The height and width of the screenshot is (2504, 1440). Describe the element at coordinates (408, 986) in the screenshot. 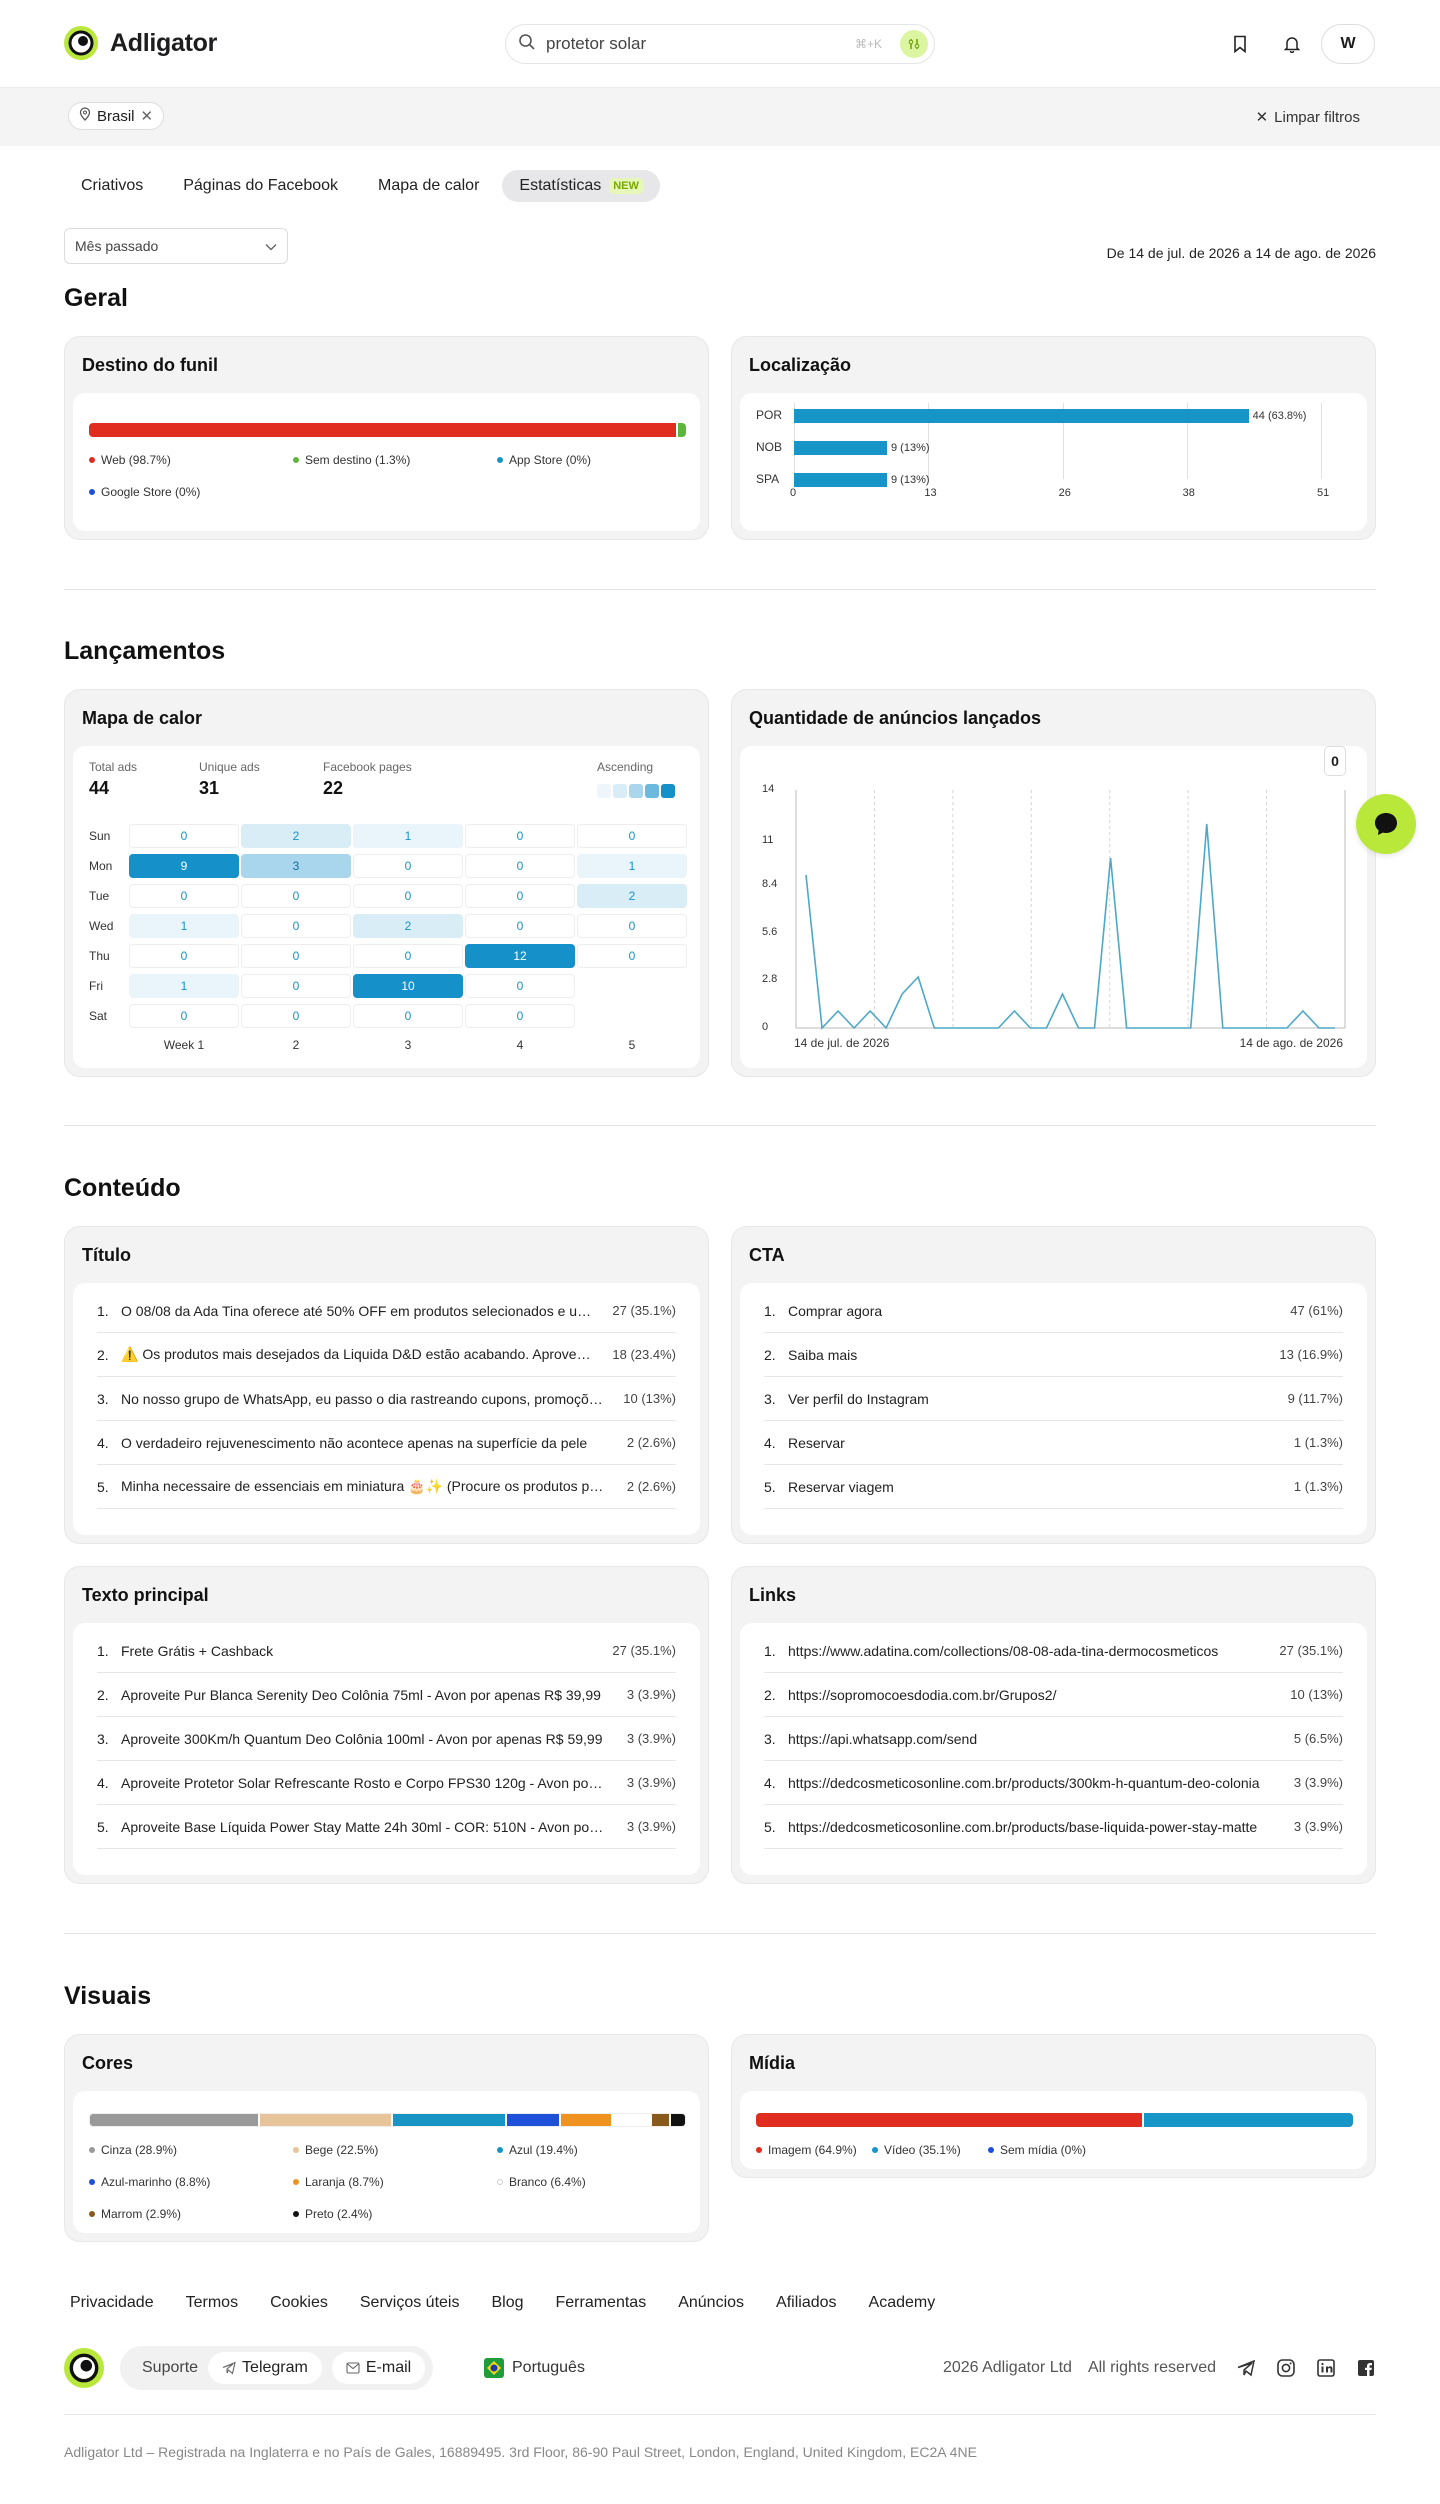

I see `heatmap-cell: 10` at that location.